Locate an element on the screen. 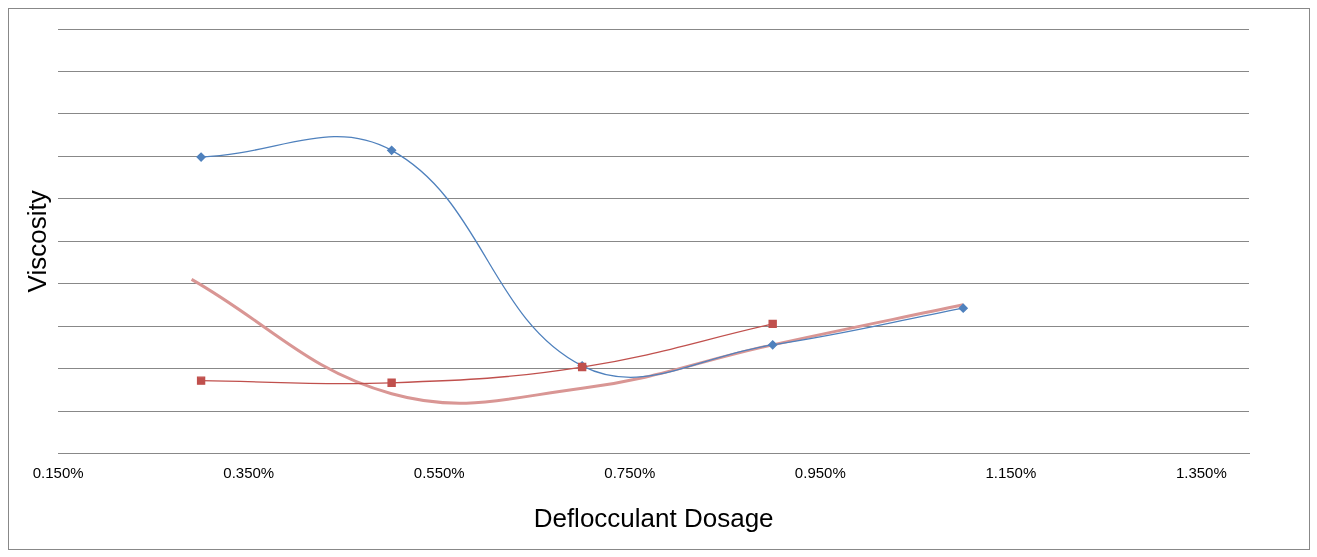 Image resolution: width=1317 pixels, height=557 pixels. x-tick-label: 0.950% is located at coordinates (820, 472).